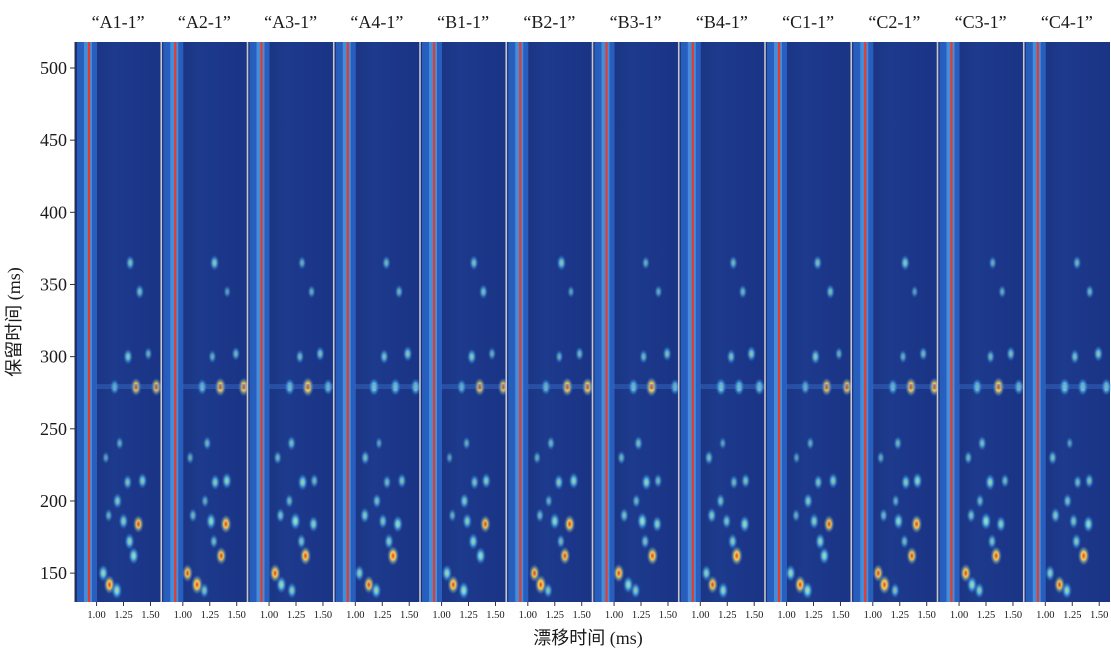 This screenshot has width=1111, height=650. Describe the element at coordinates (722, 22) in the screenshot. I see `sample-title: “B4-1”` at that location.